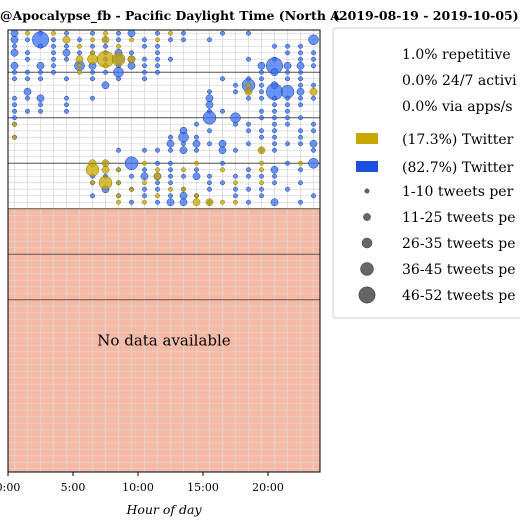  I want to click on x-tick-label: 20:00, so click(268, 487).